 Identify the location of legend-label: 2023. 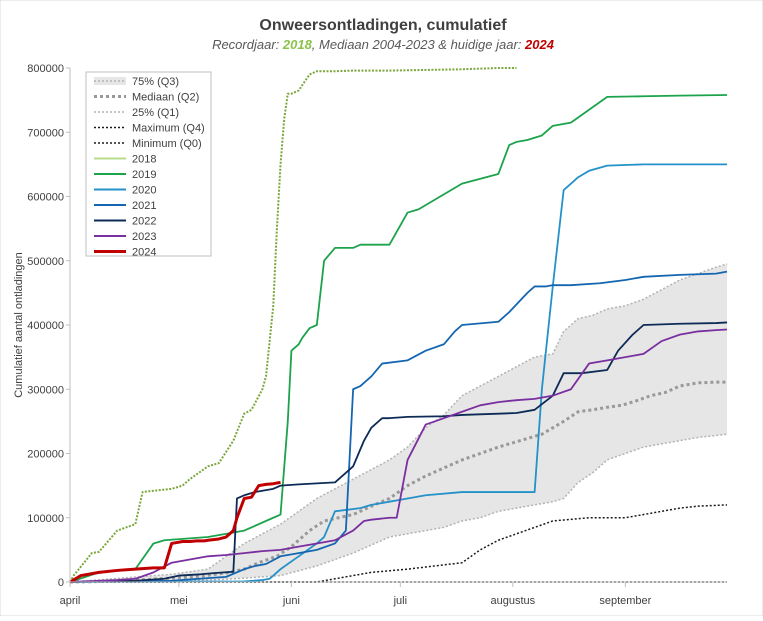
(144, 237).